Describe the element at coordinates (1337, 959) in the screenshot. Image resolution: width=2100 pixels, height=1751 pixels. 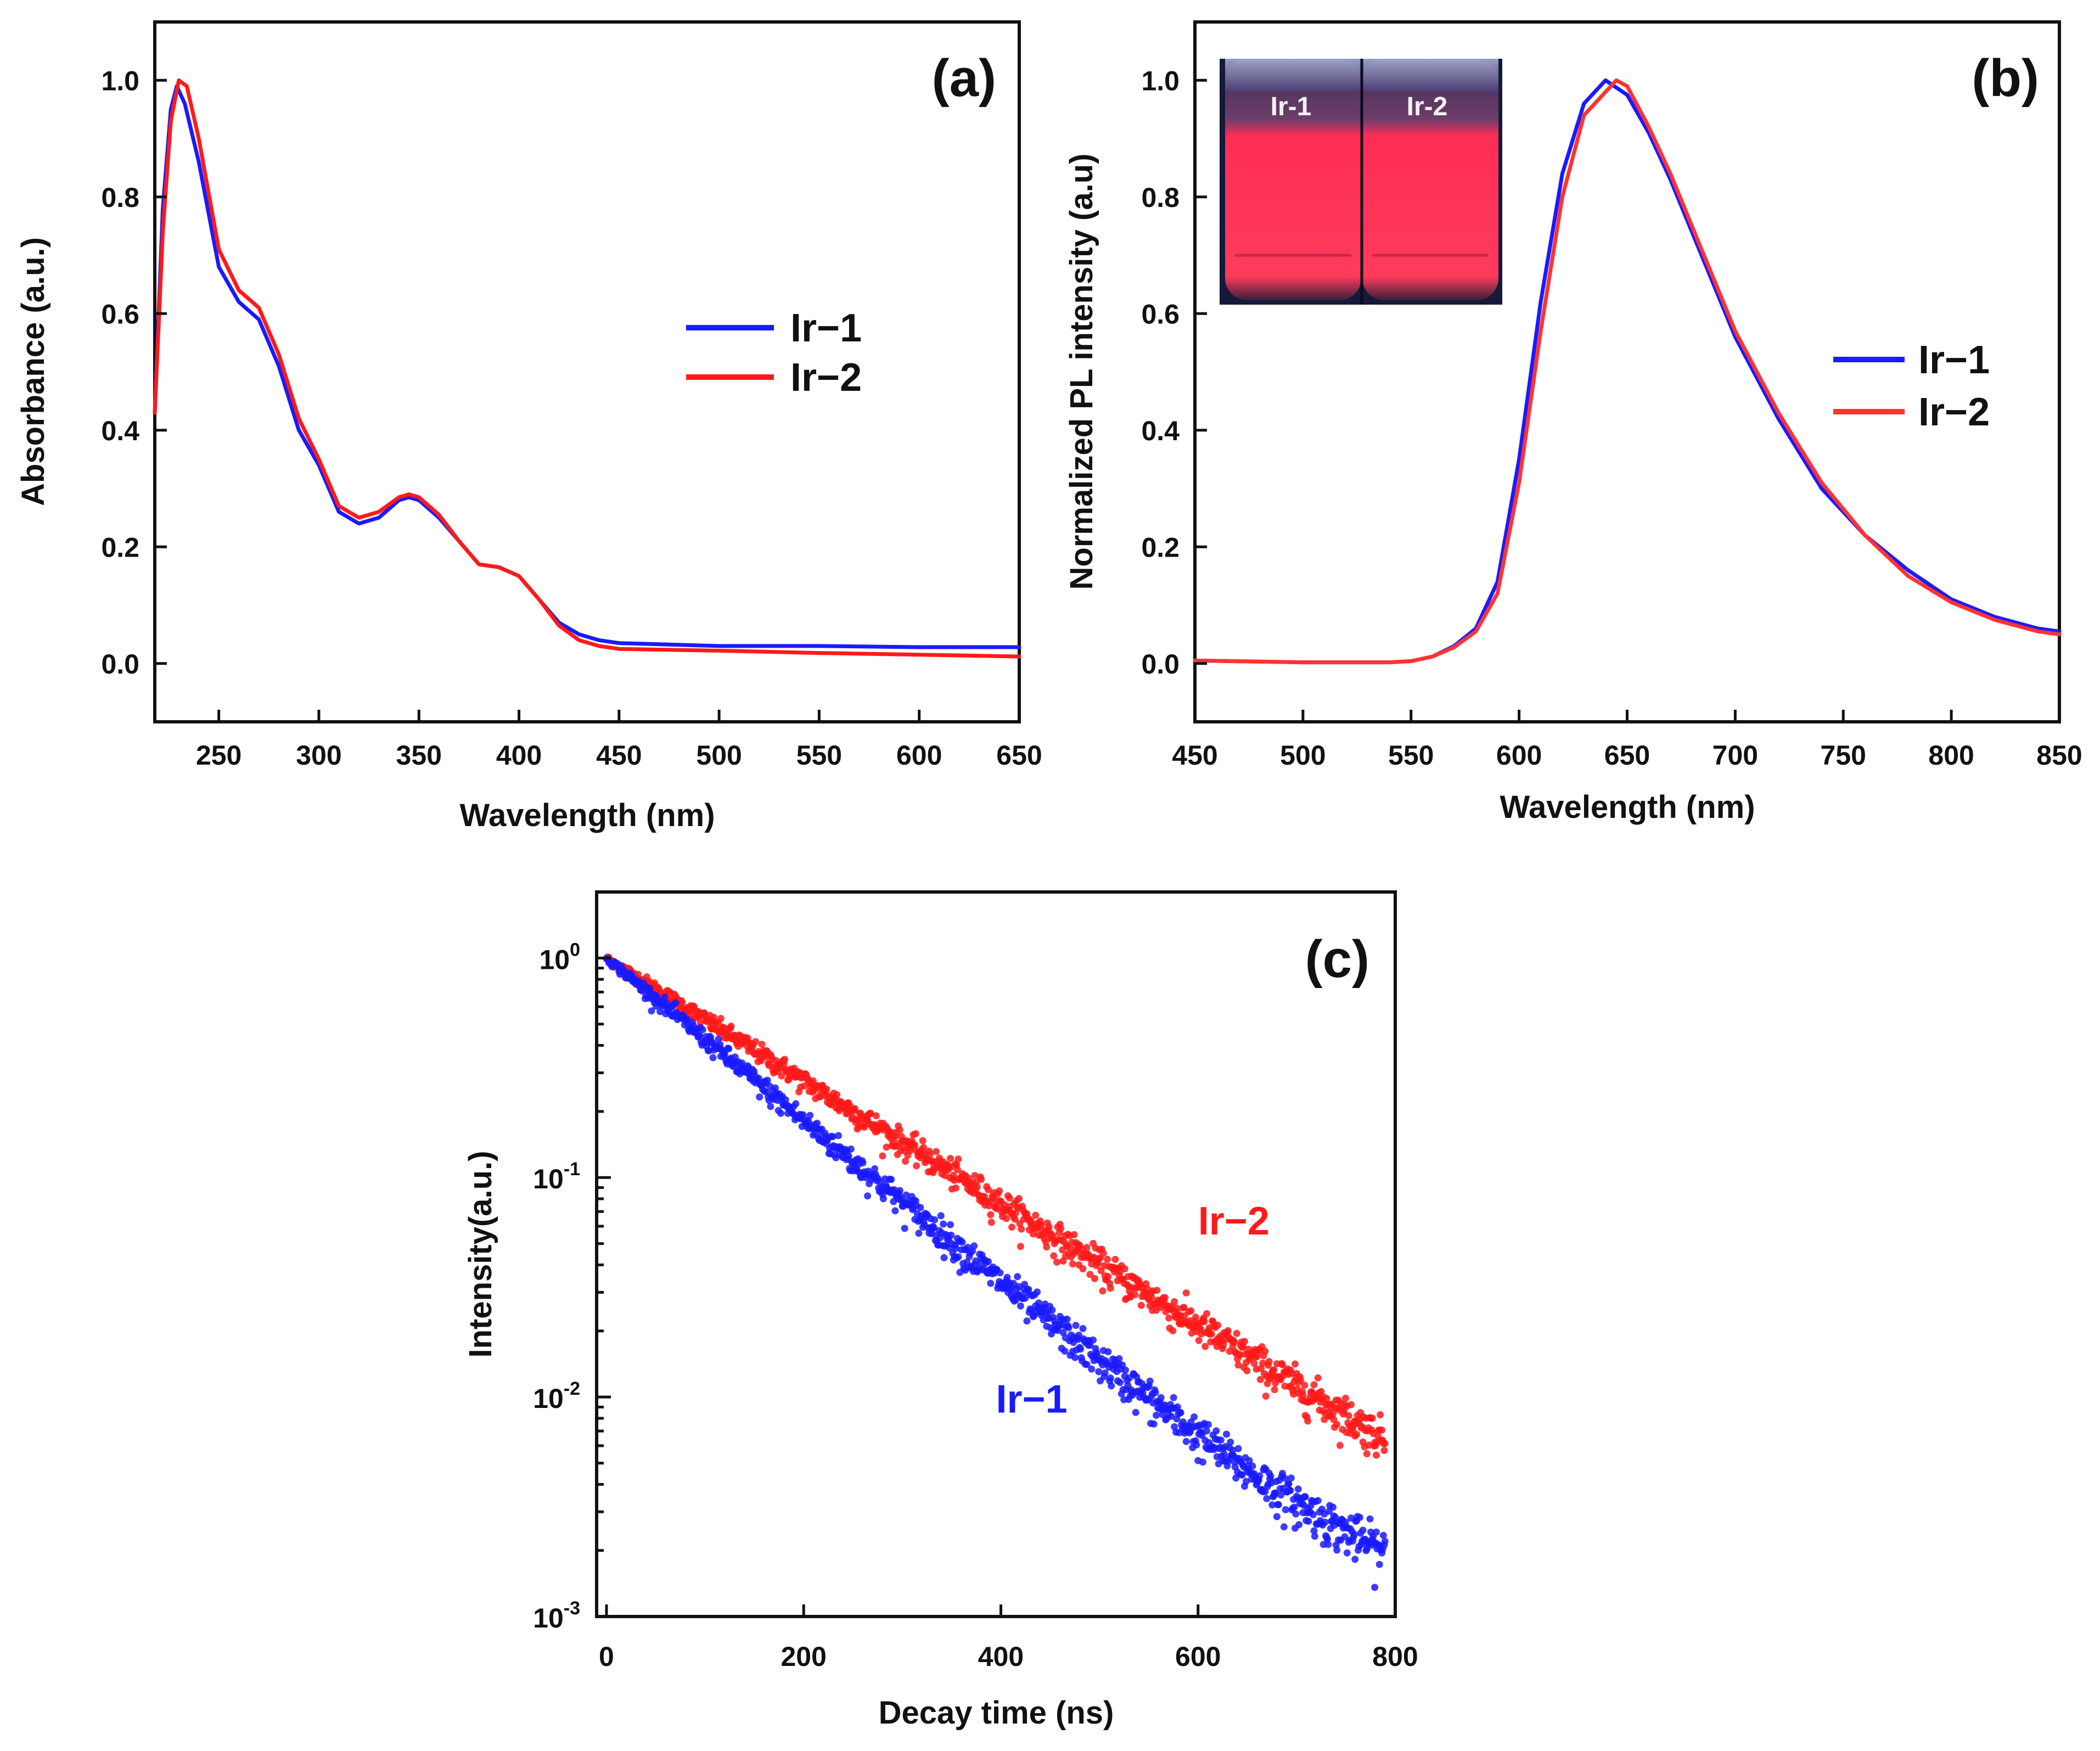
I see `panel-c-label: (c)` at that location.